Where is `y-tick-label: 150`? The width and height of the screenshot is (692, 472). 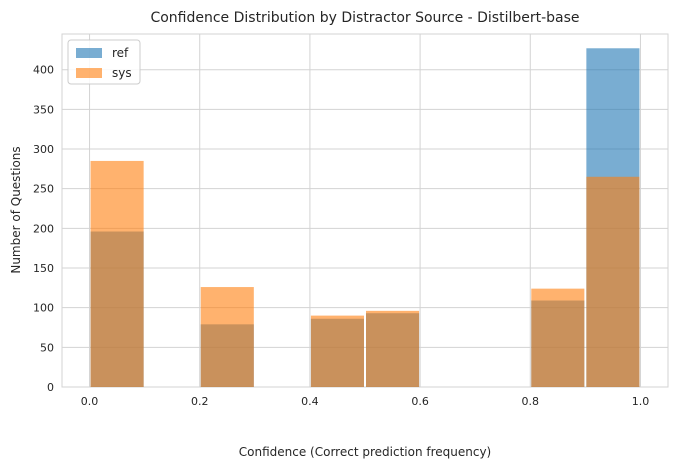
y-tick-label: 150 is located at coordinates (43, 268).